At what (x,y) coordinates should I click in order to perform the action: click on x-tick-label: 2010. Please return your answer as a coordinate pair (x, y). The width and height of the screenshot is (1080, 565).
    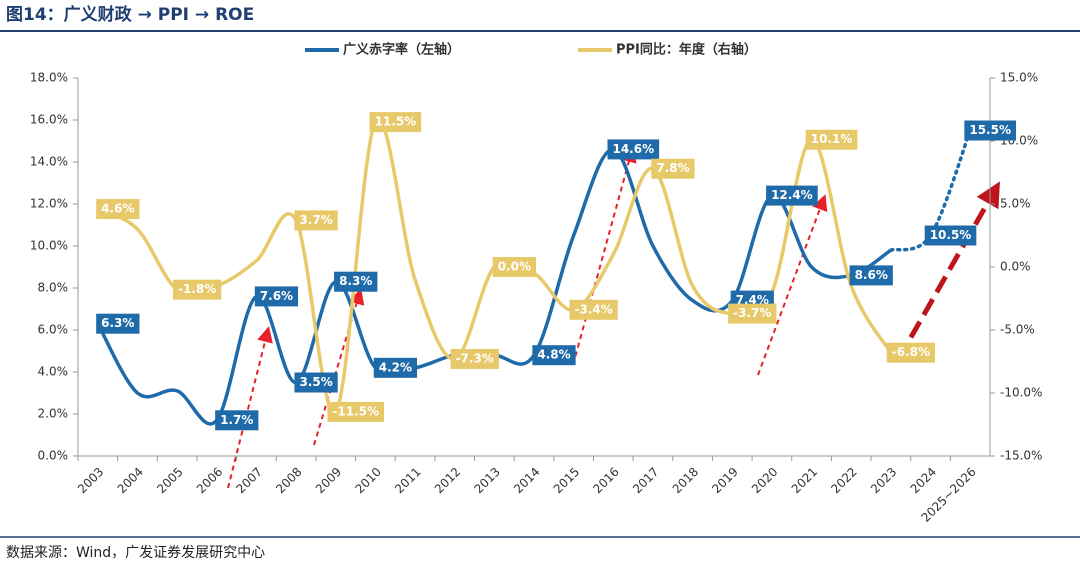
    Looking at the image, I should click on (367, 480).